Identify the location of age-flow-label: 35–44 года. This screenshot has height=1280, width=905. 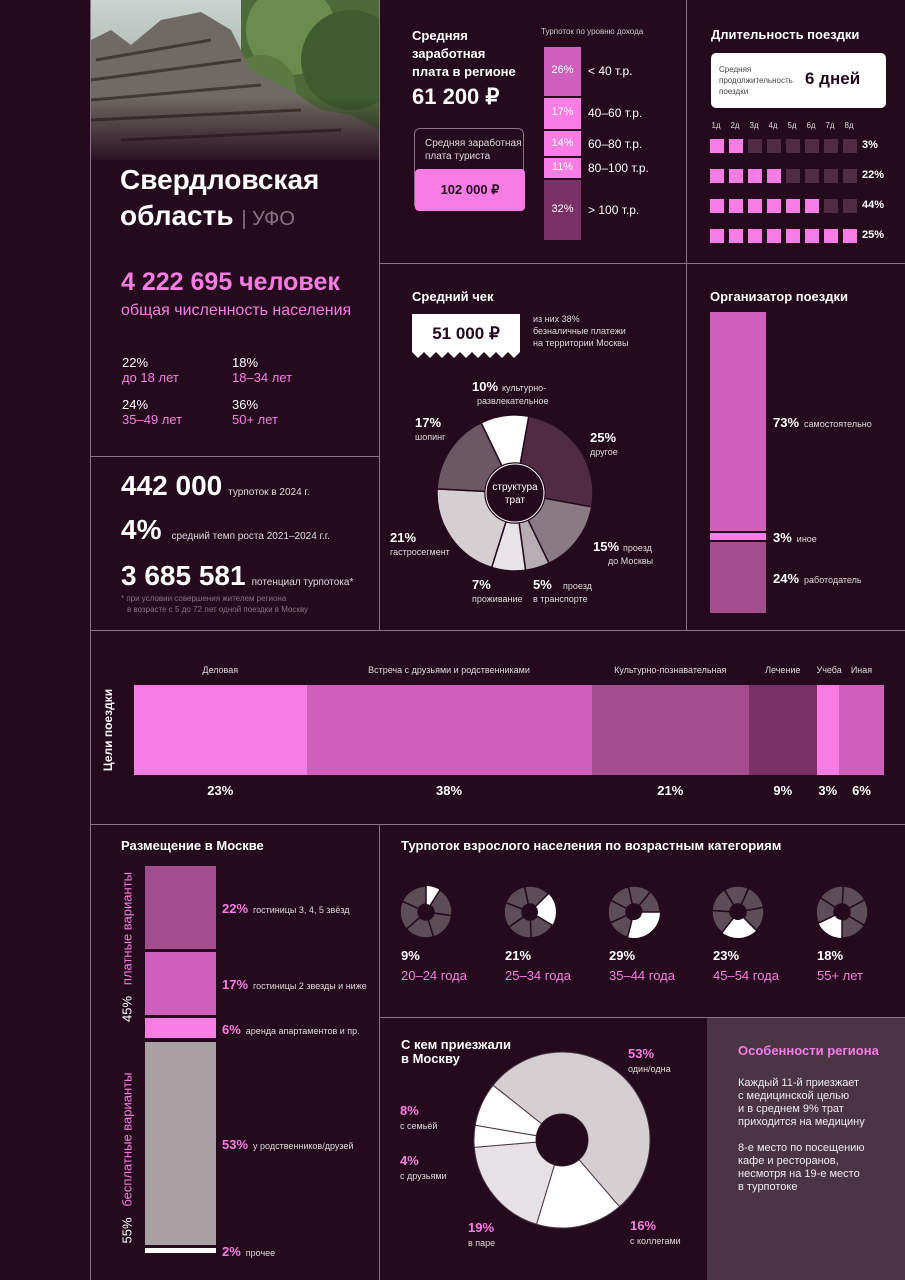
(642, 975).